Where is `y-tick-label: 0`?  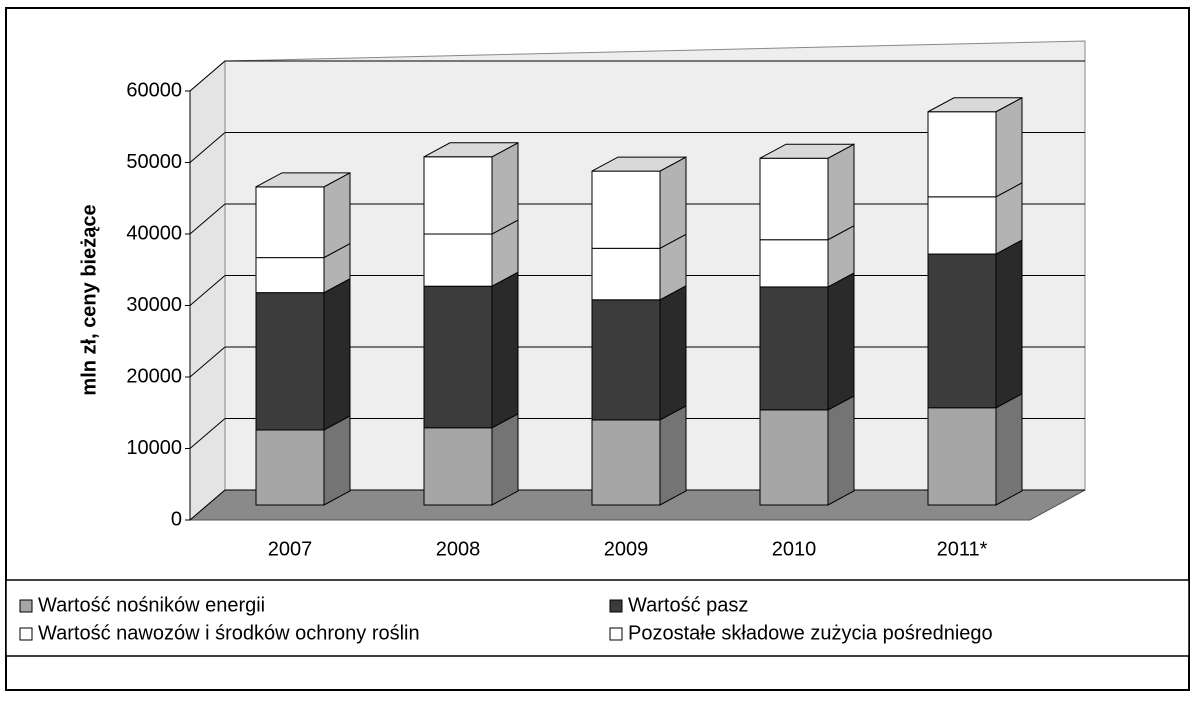 y-tick-label: 0 is located at coordinates (176, 519).